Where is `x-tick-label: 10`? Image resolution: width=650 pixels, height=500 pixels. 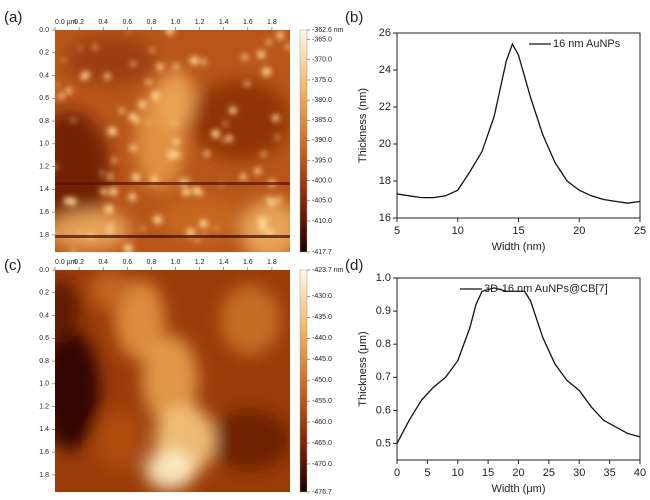
x-tick-label: 10 is located at coordinates (458, 473).